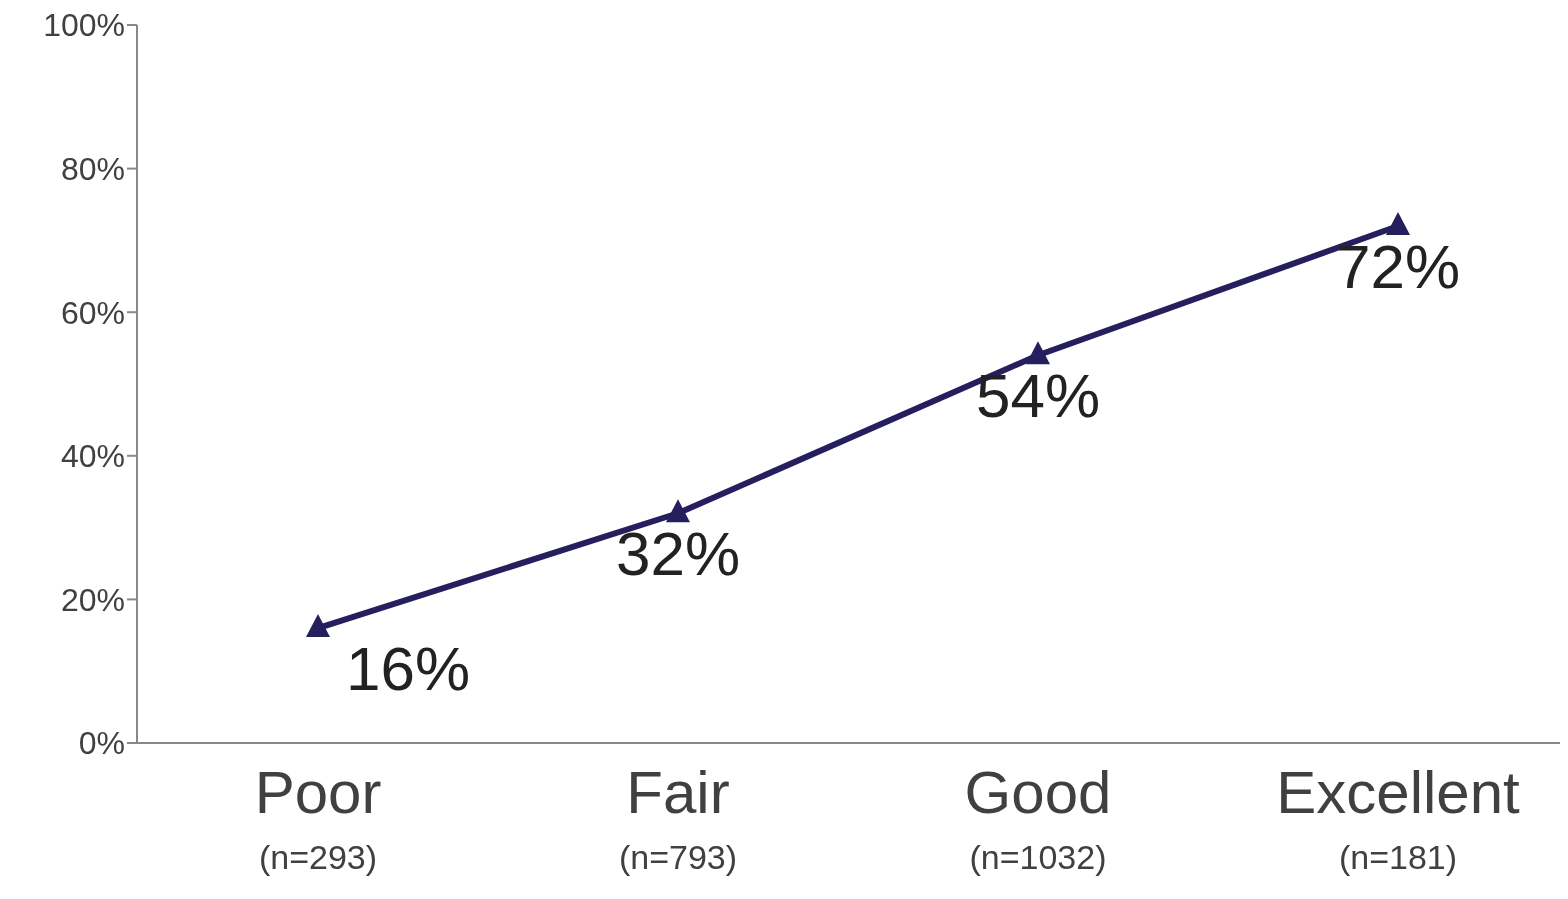  What do you see at coordinates (84, 25) in the screenshot?
I see `y-tick-label: 100%` at bounding box center [84, 25].